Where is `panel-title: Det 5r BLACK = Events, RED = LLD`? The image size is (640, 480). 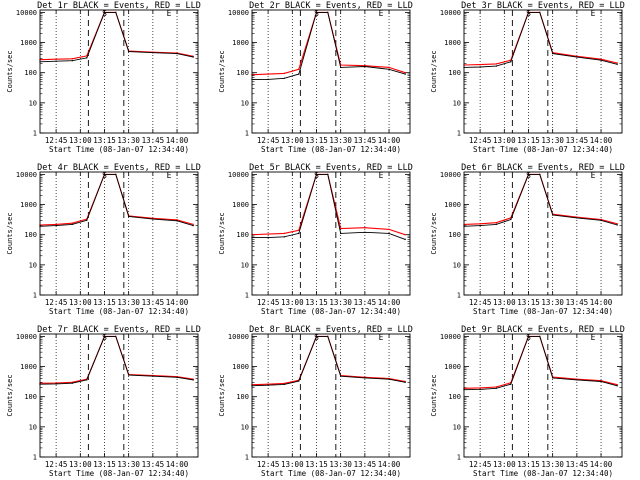 panel-title: Det 5r BLACK = Events, RED = LLD is located at coordinates (331, 168).